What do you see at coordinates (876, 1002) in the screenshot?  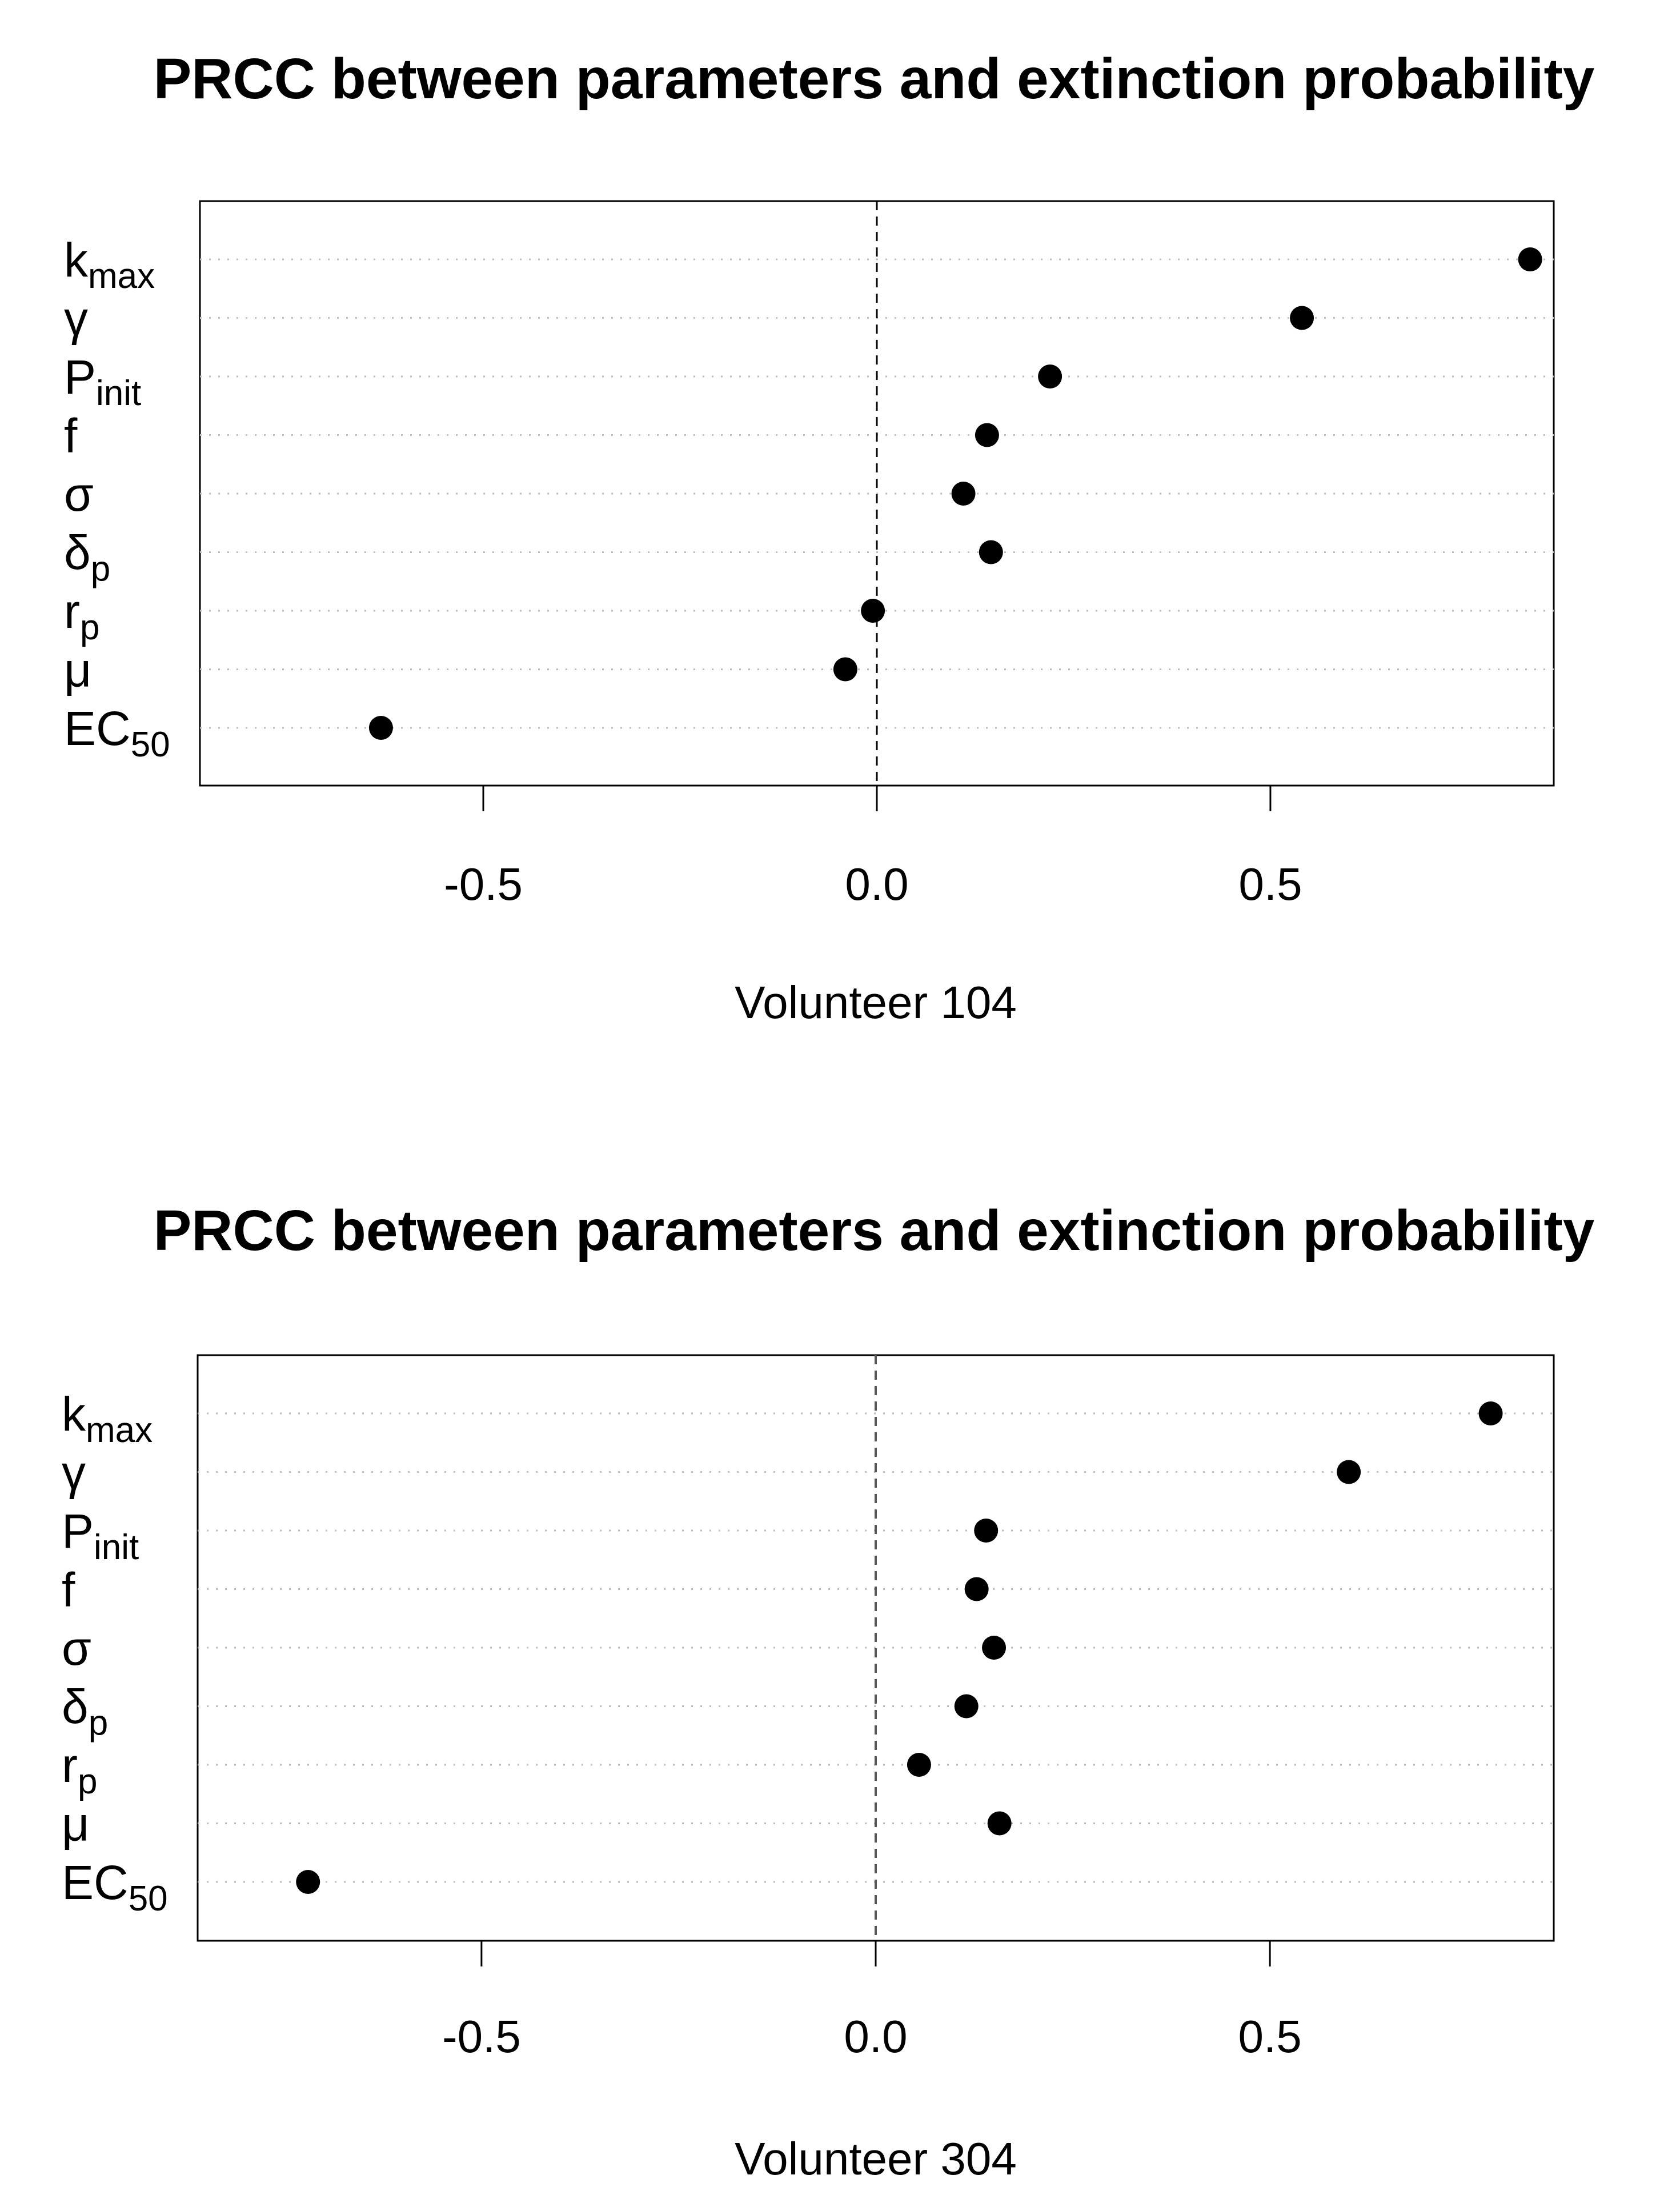 I see `x-axis-label: Volunteer 104` at bounding box center [876, 1002].